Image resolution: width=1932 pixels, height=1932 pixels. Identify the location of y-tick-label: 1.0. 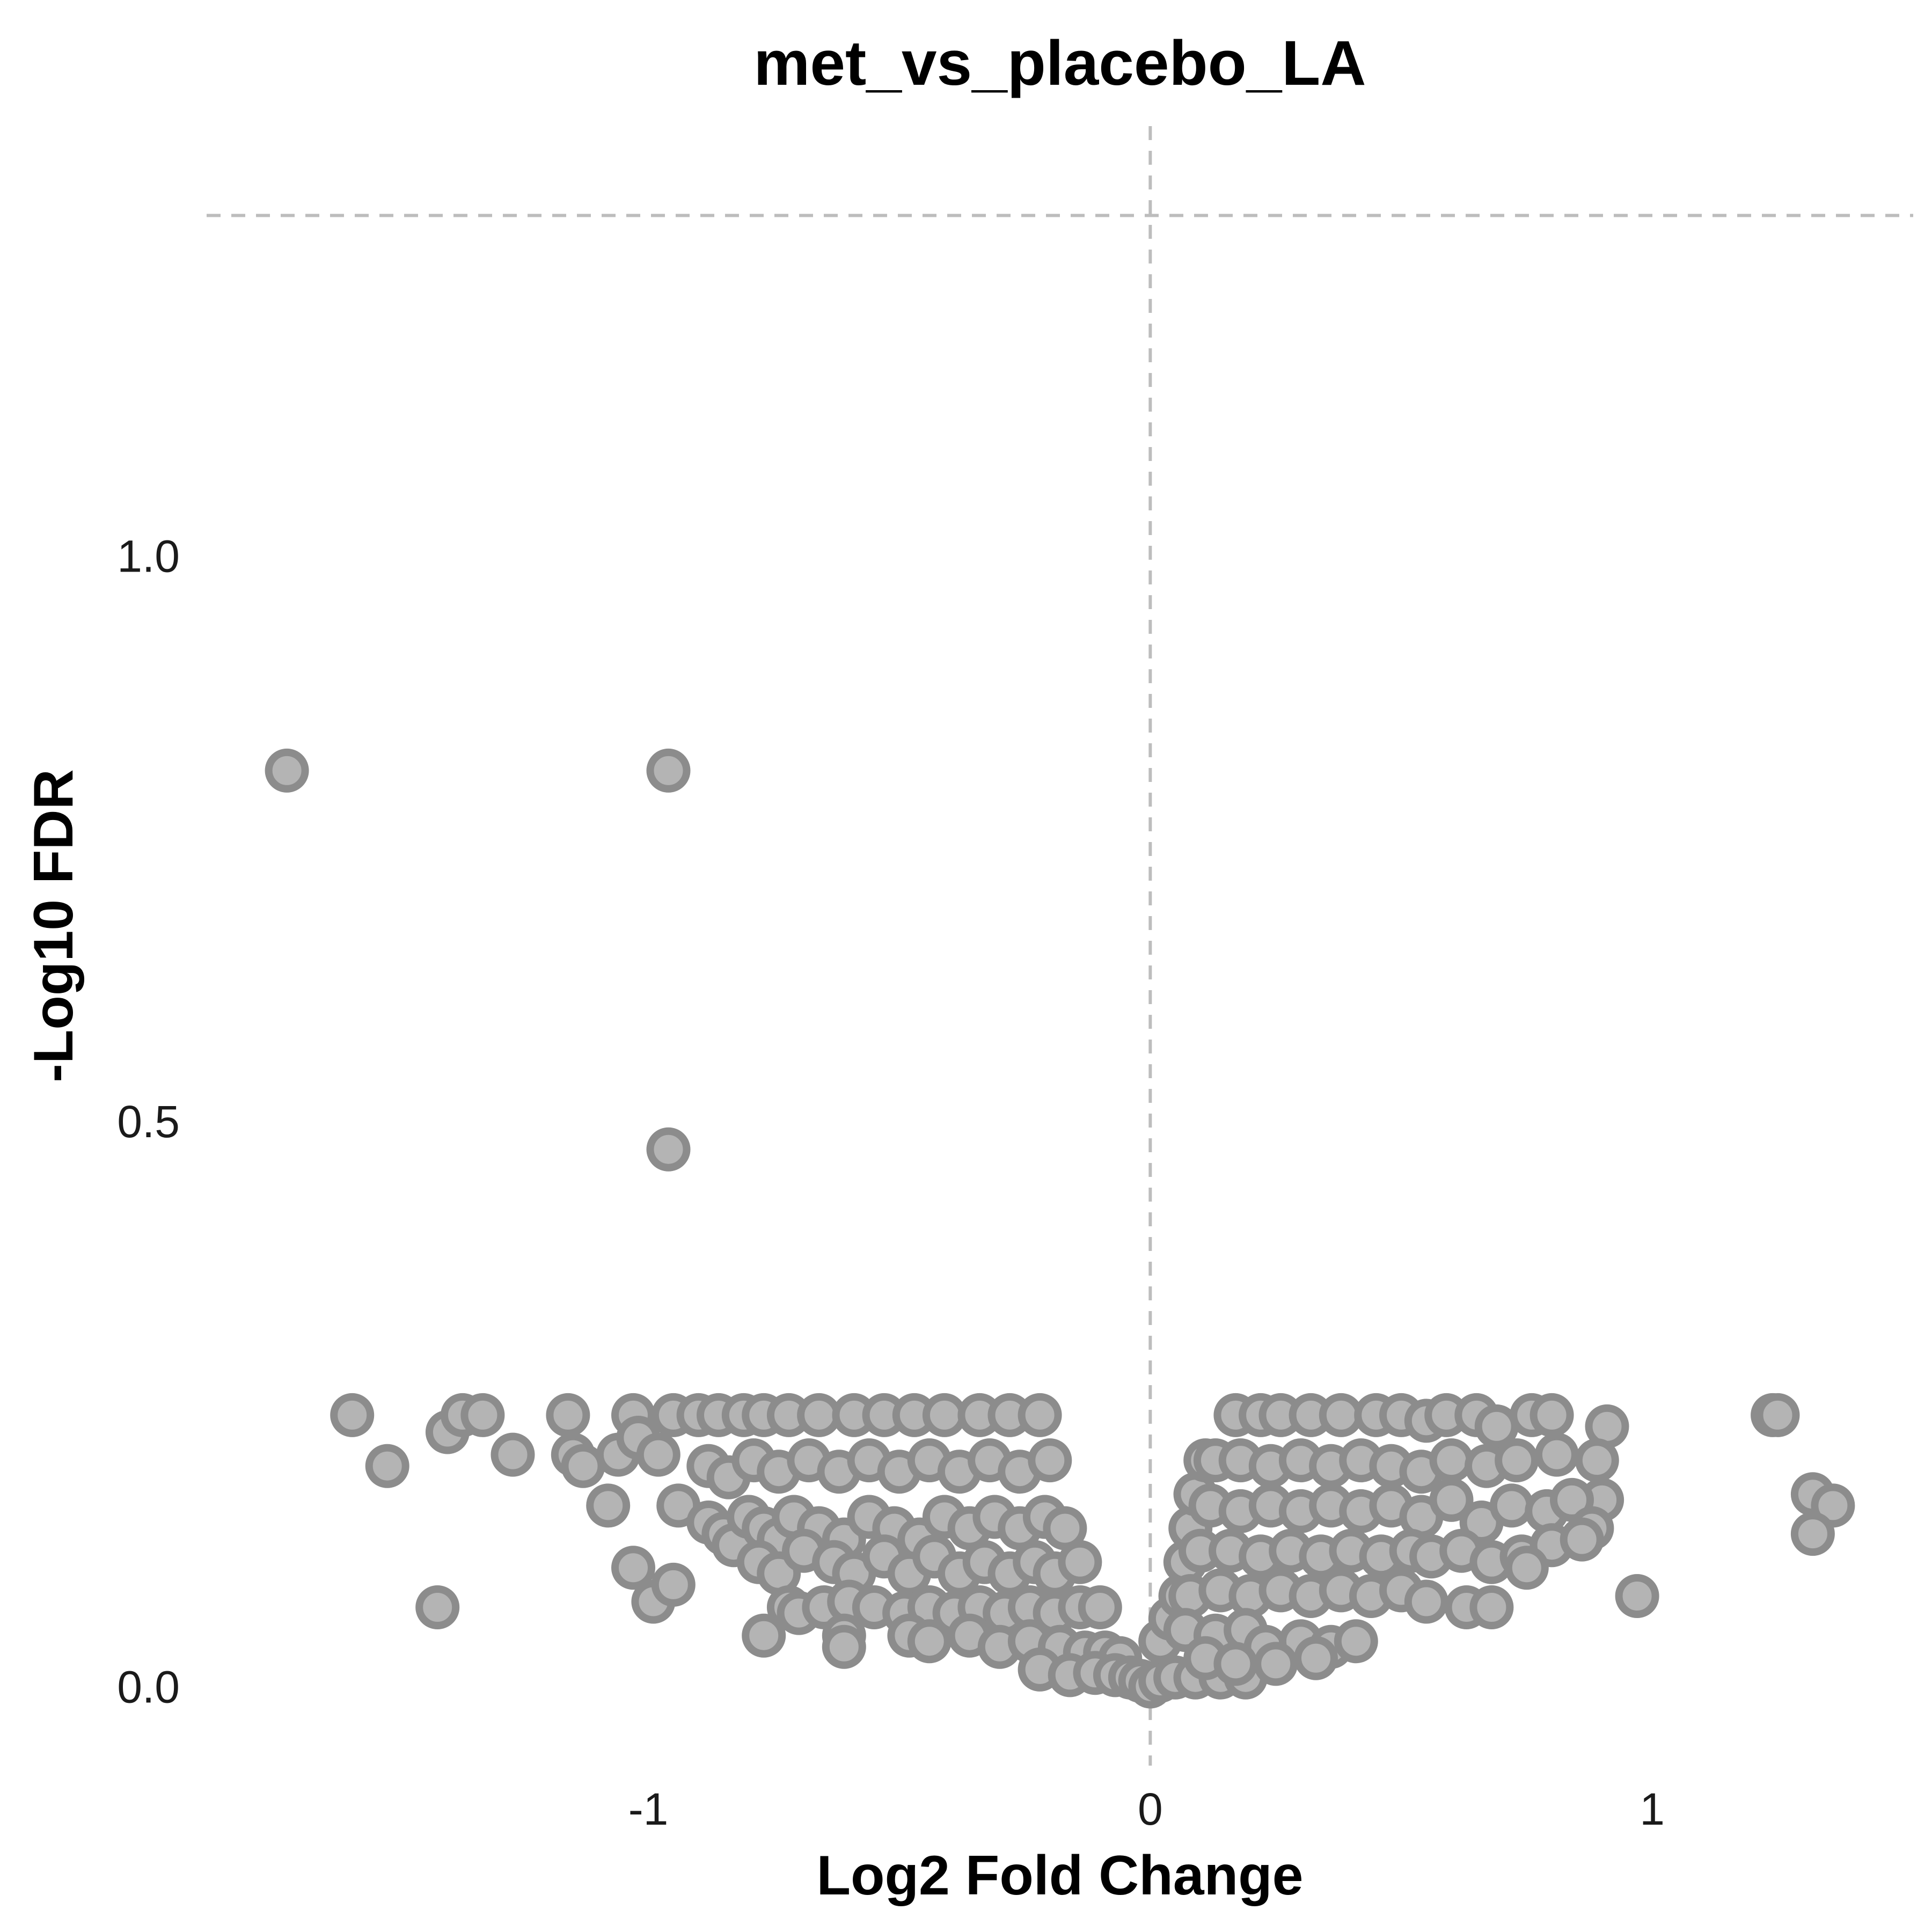
(148, 556).